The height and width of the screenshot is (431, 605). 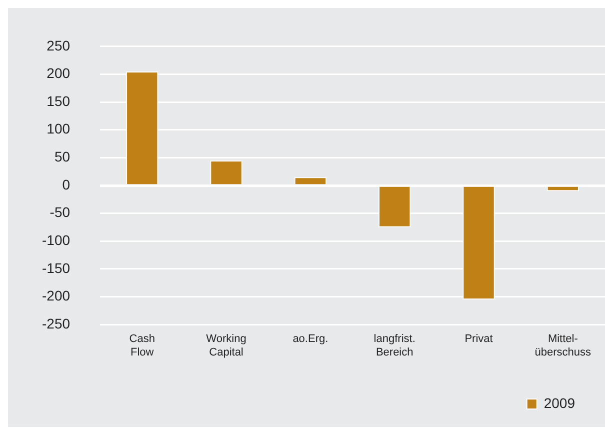 What do you see at coordinates (56, 323) in the screenshot?
I see `y-tick-label: -250` at bounding box center [56, 323].